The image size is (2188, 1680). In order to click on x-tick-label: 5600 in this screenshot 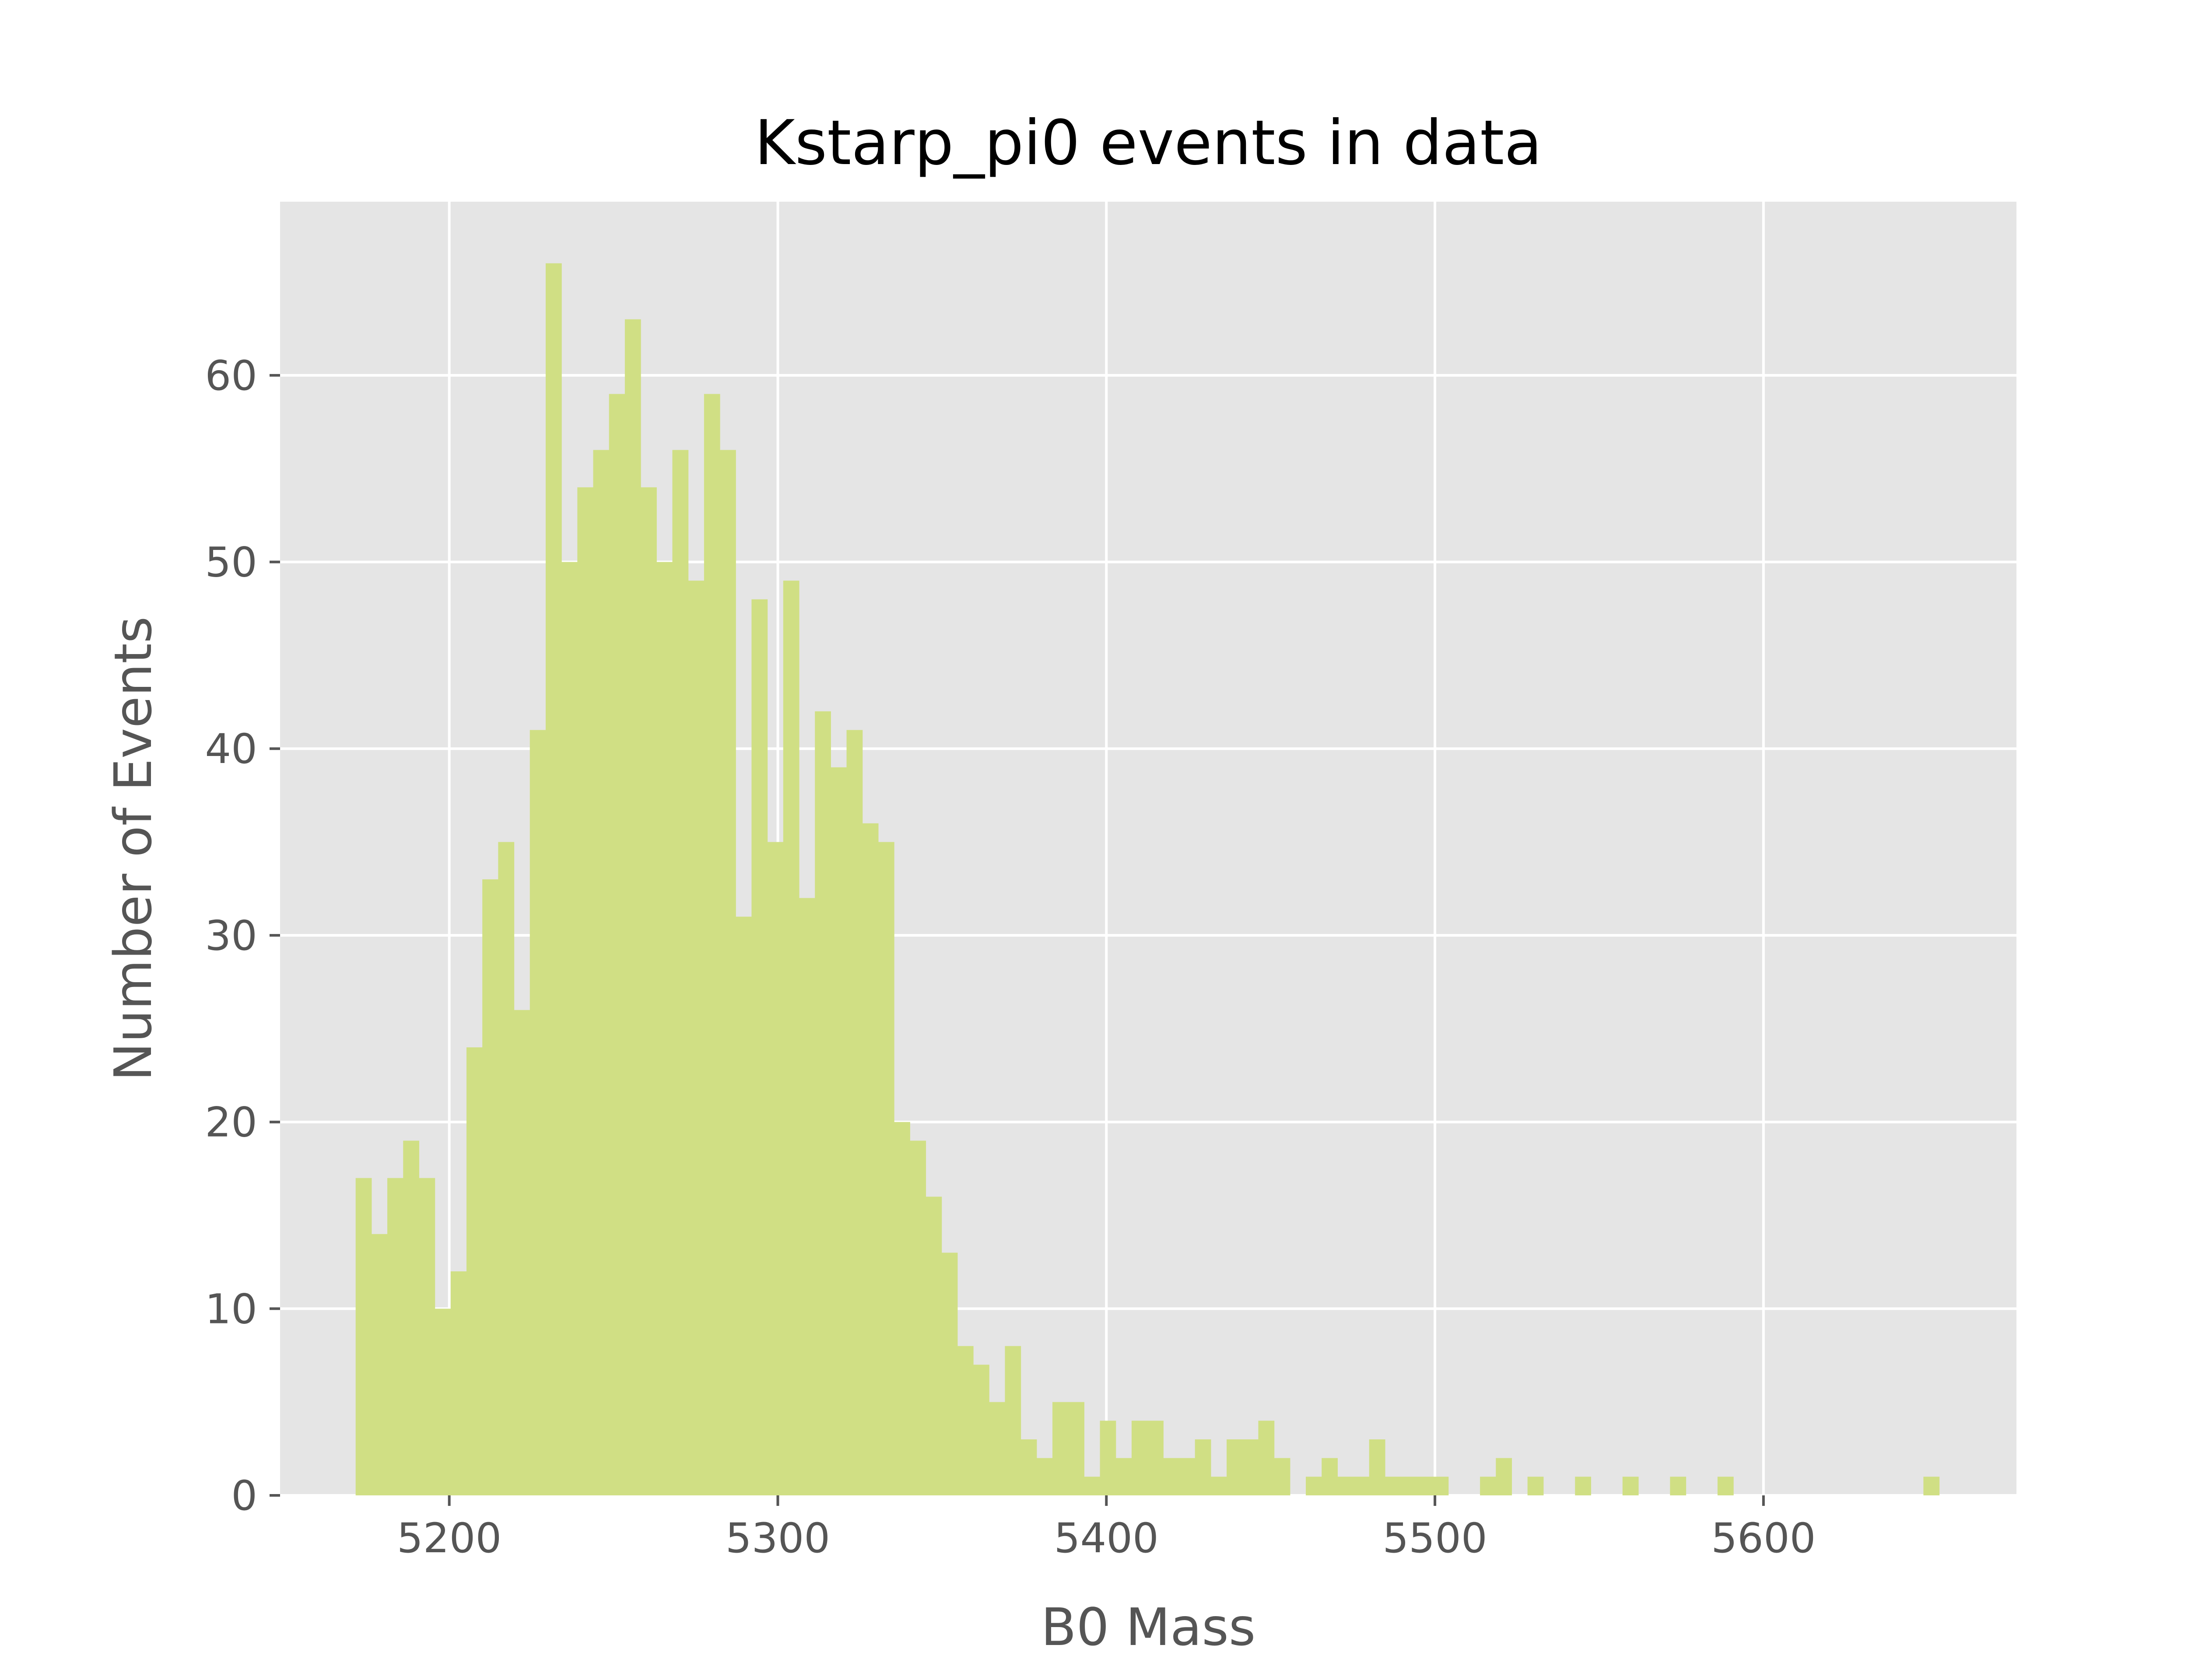, I will do `click(1763, 1538)`.